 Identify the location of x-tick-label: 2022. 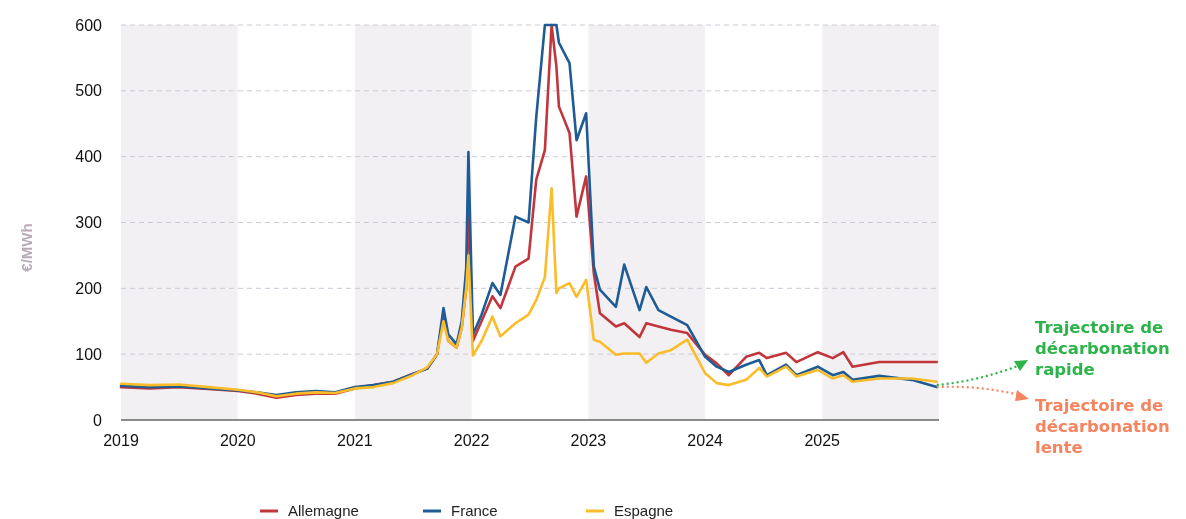
(471, 440).